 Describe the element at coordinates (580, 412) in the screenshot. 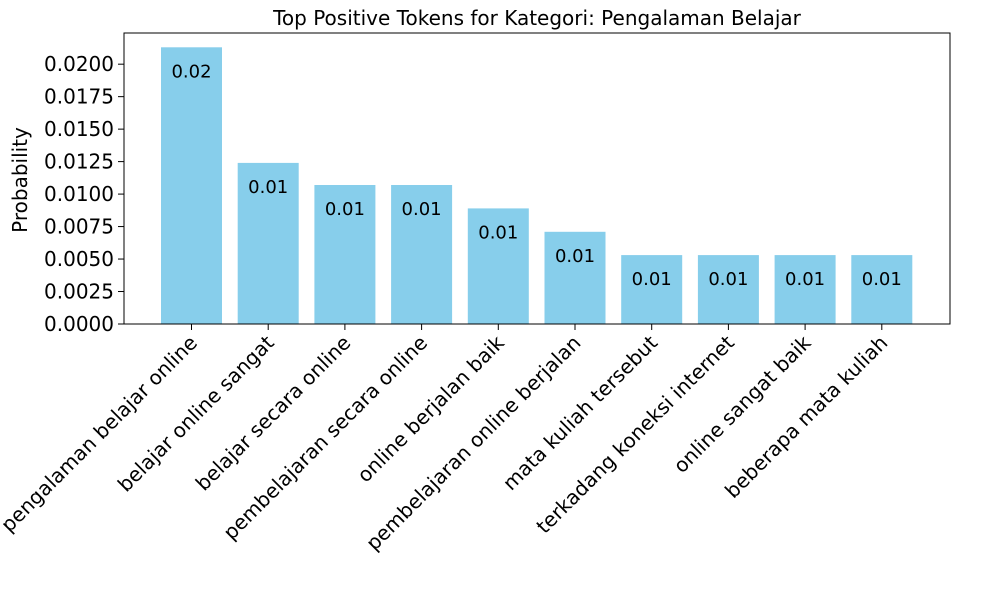

I see `x-tick-label: mata kuliah tersebut` at that location.